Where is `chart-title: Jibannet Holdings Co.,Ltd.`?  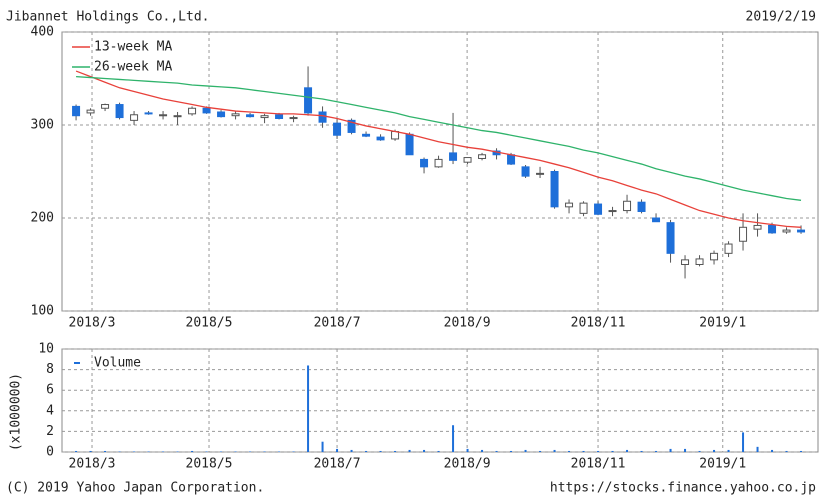
chart-title: Jibannet Holdings Co.,Ltd. is located at coordinates (108, 17).